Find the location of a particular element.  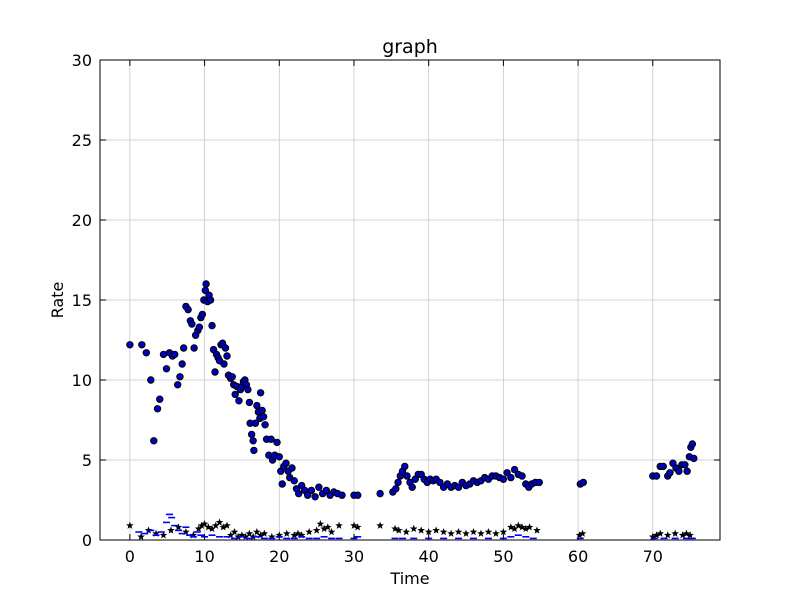

x-tick-label: 10 is located at coordinates (204, 556).